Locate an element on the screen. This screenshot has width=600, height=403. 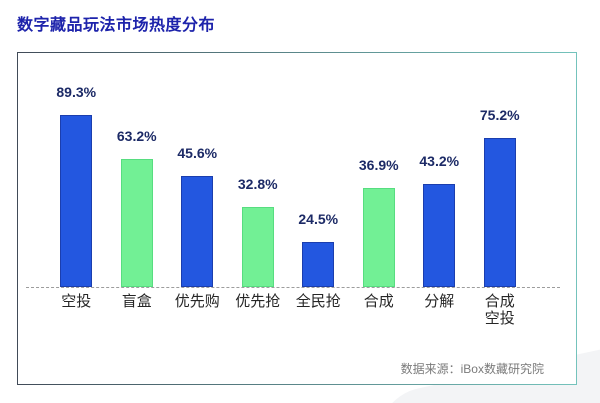
data-source-note: 数据来源：iBox数藏研究院 is located at coordinates (472, 369).